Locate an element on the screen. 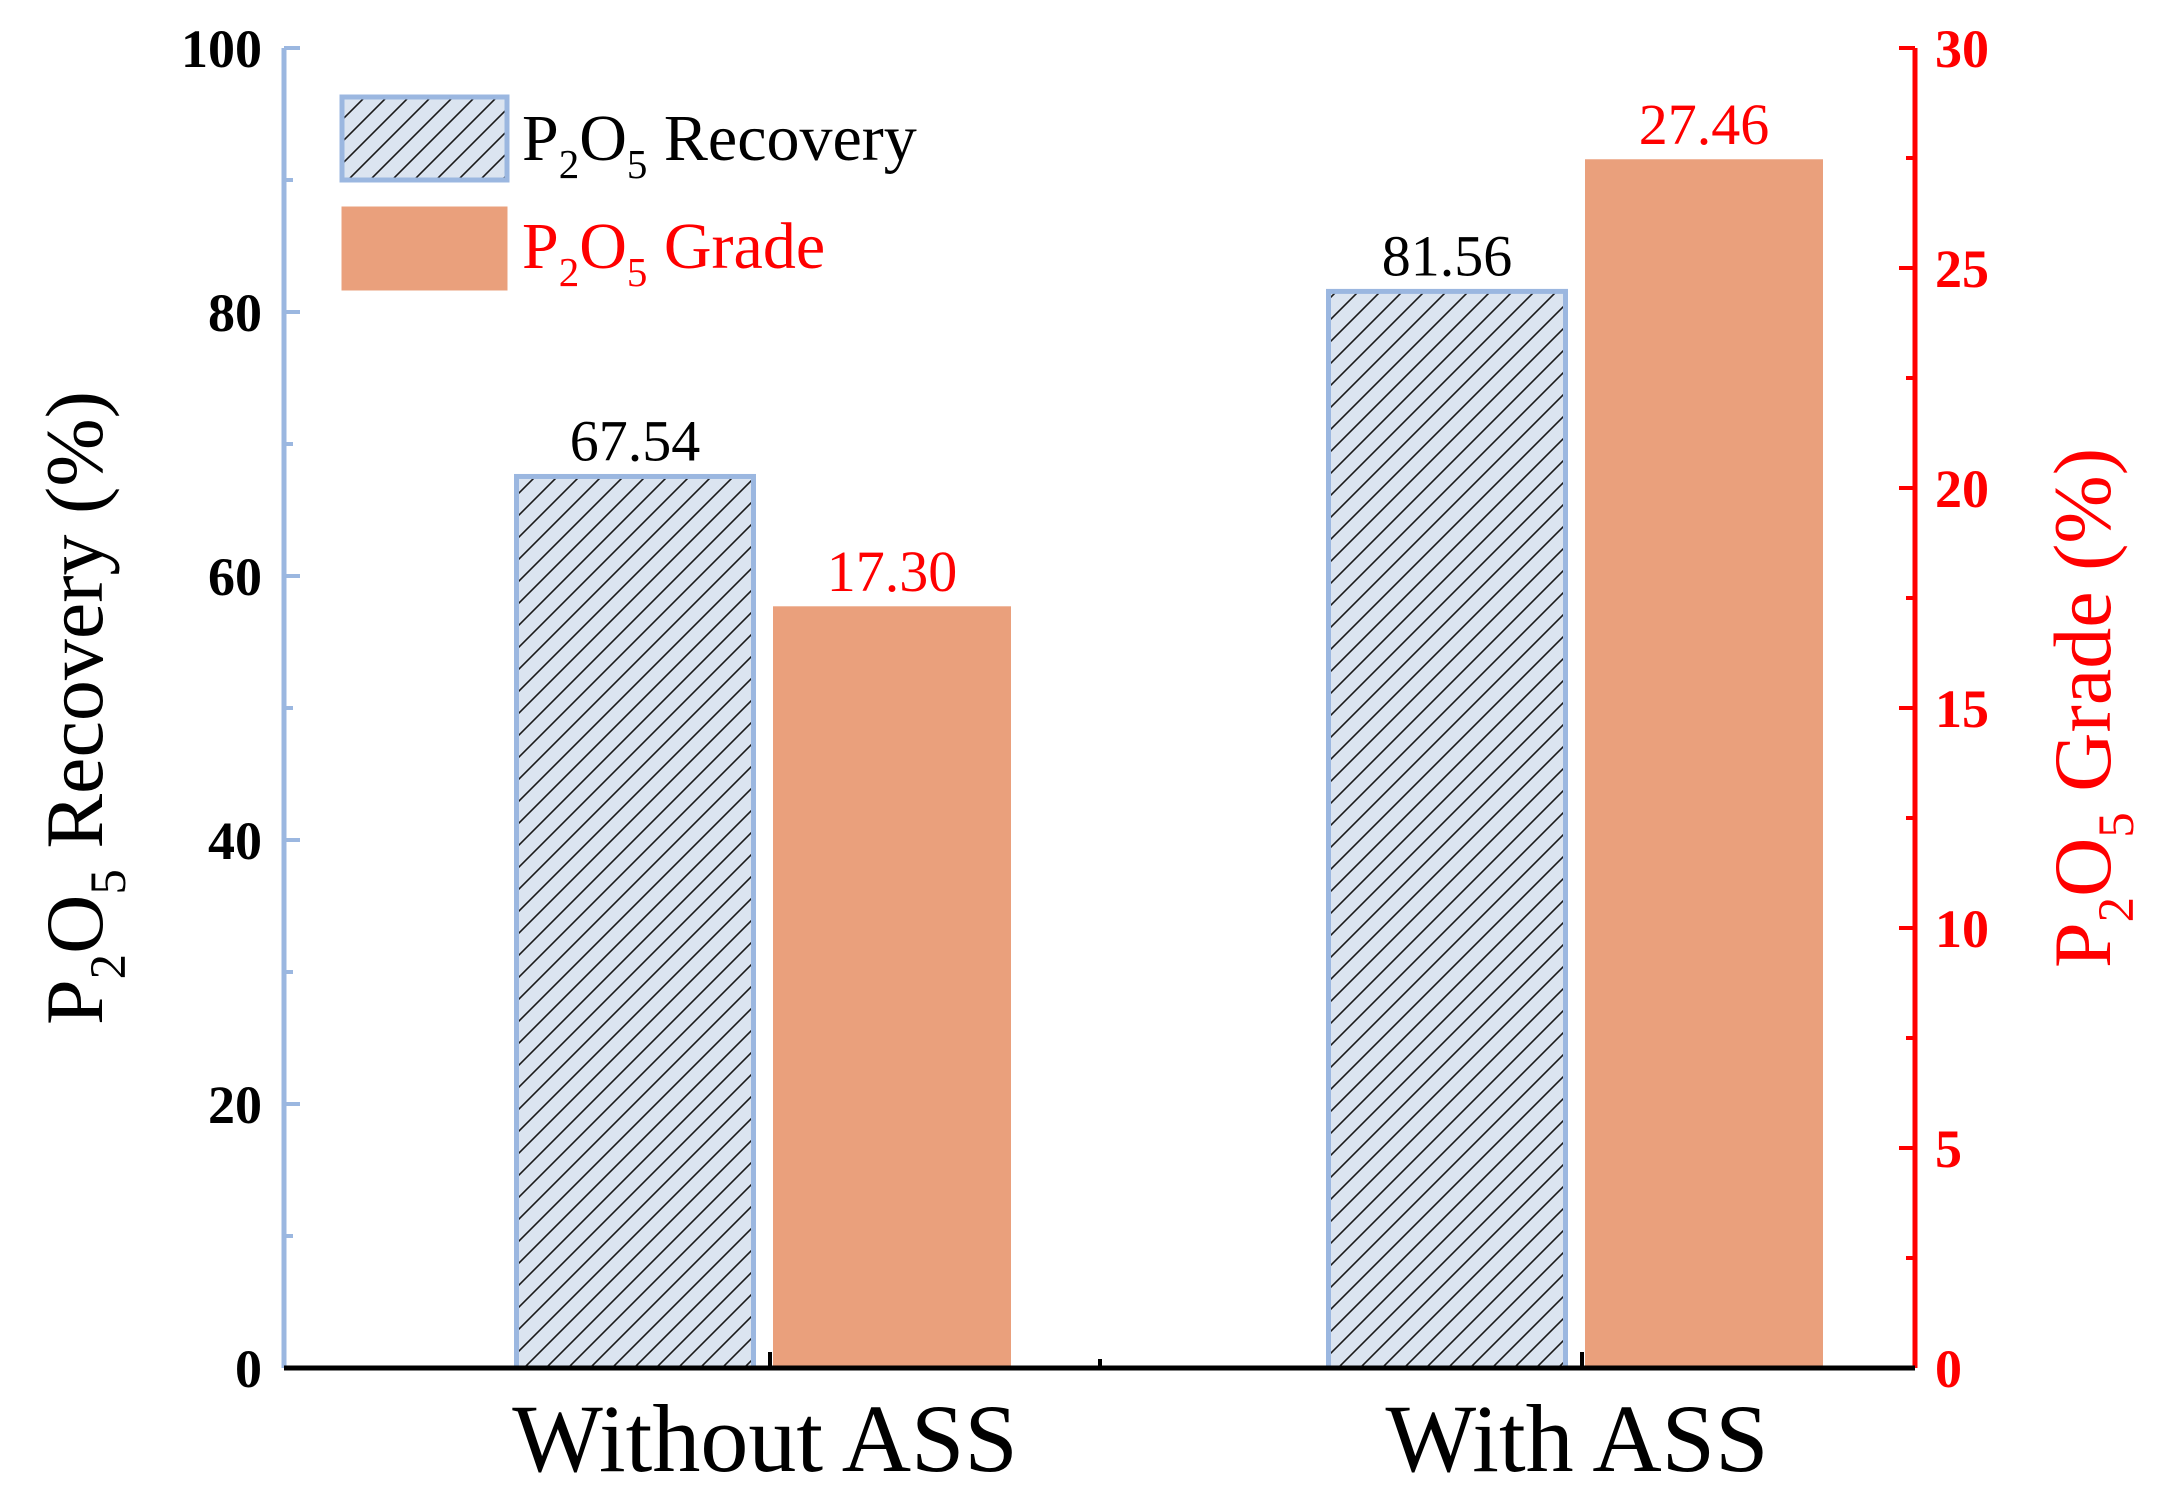 The image size is (2161, 1495). right-tick-label: 25 is located at coordinates (1962, 269).